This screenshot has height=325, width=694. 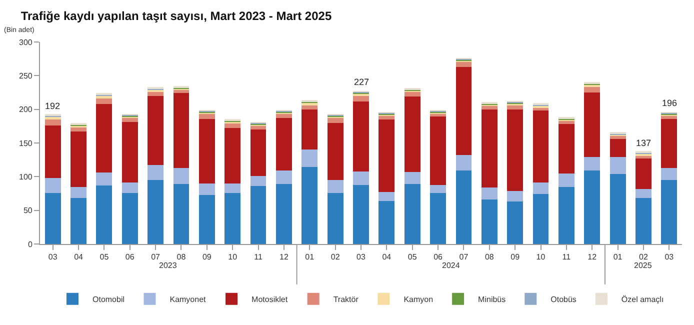 What do you see at coordinates (451, 265) in the screenshot?
I see `text: 2024` at bounding box center [451, 265].